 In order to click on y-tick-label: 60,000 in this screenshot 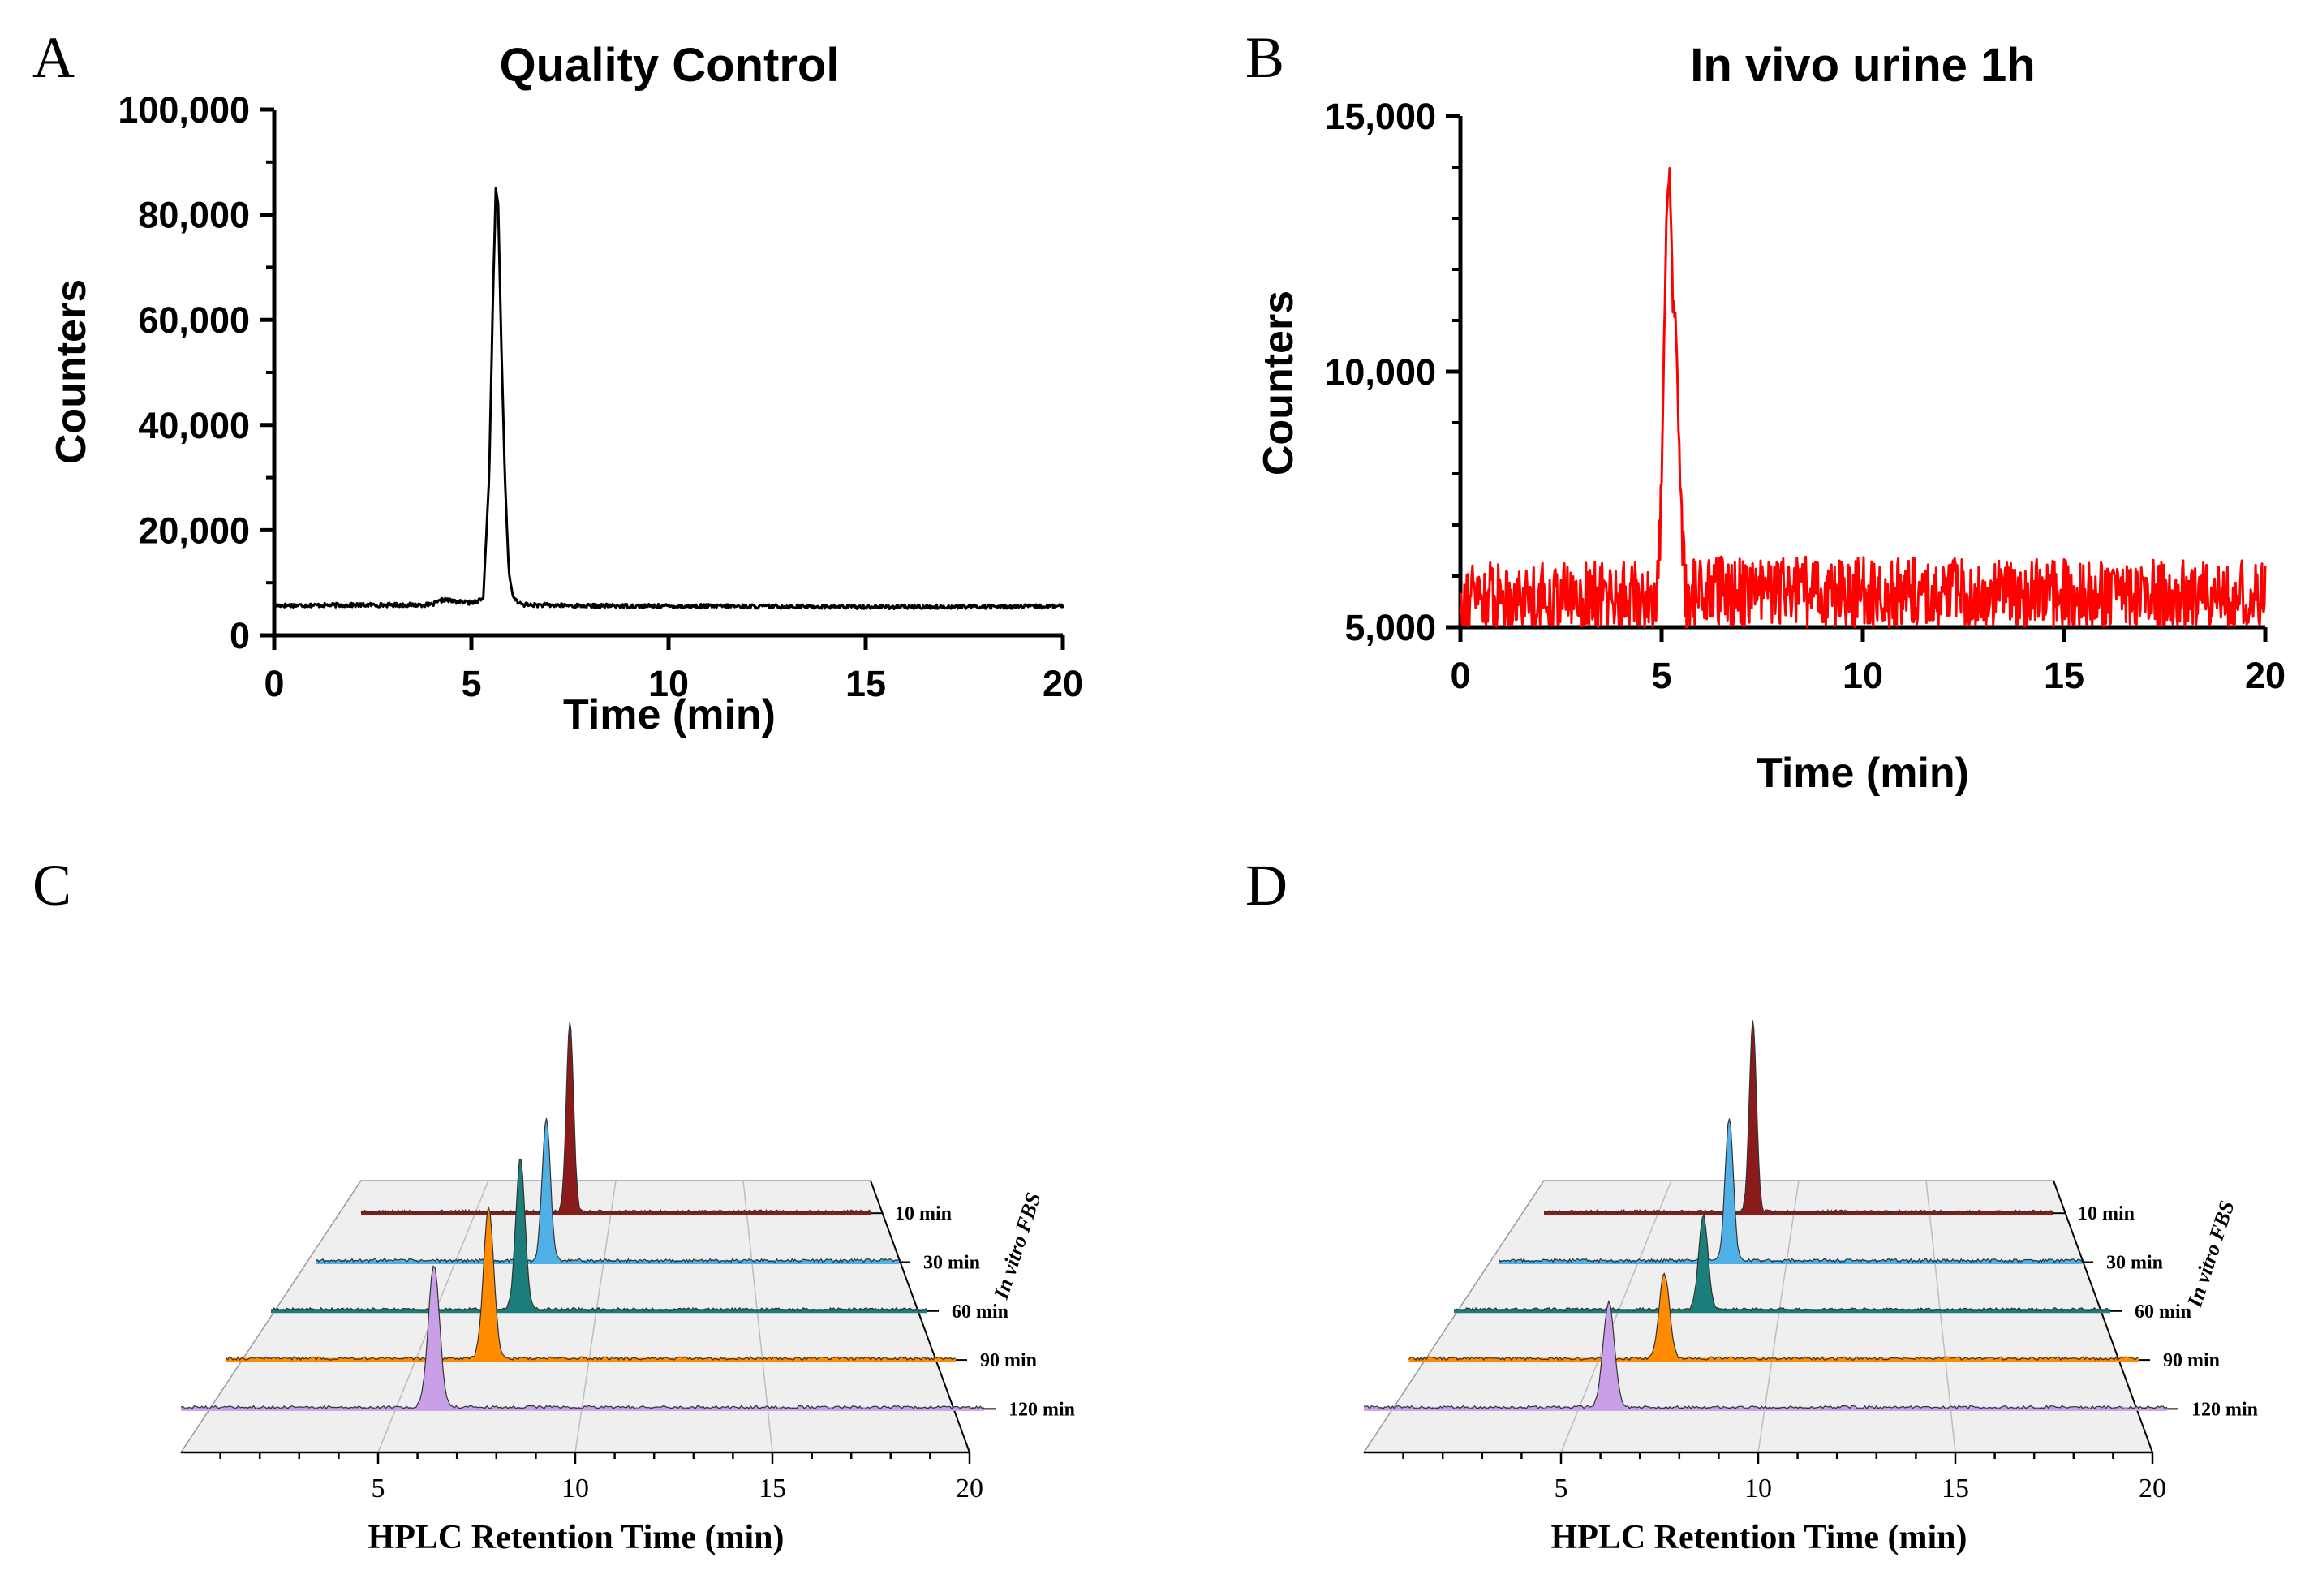, I will do `click(194, 320)`.